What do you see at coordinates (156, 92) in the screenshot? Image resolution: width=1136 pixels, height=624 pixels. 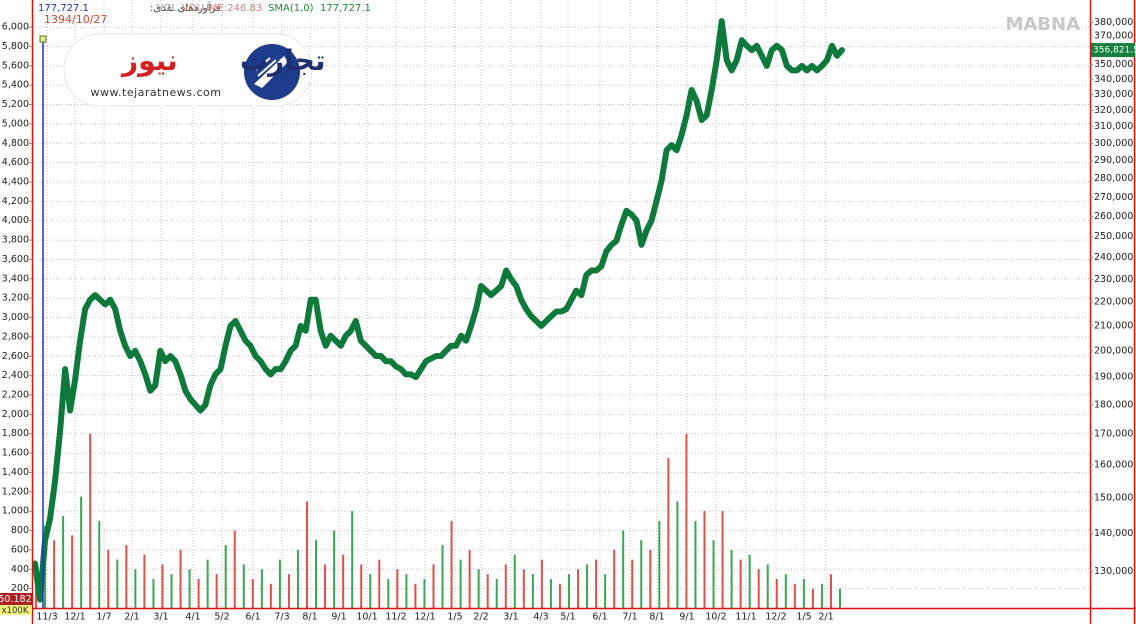 I see `logo-url: www.tejaratnews.com` at bounding box center [156, 92].